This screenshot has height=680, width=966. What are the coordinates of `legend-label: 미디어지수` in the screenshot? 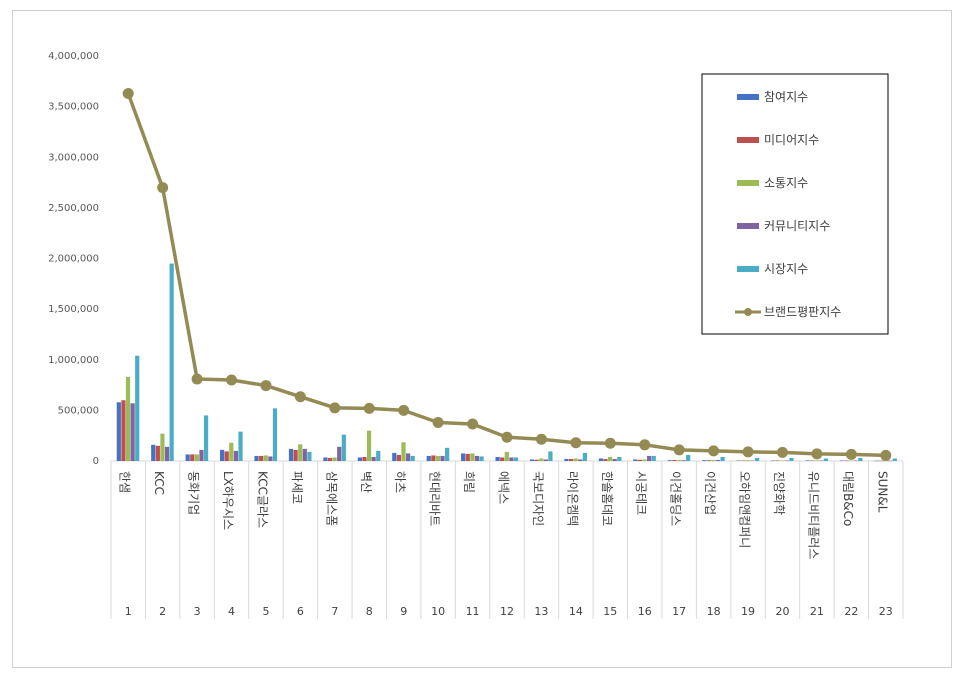 It's located at (791, 140).